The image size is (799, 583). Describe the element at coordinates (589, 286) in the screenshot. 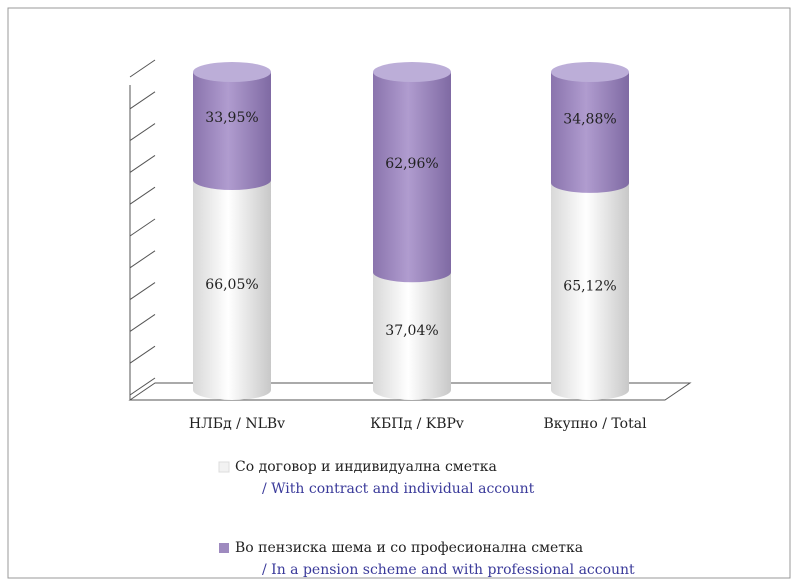

I see `data-label: 65,12%` at that location.